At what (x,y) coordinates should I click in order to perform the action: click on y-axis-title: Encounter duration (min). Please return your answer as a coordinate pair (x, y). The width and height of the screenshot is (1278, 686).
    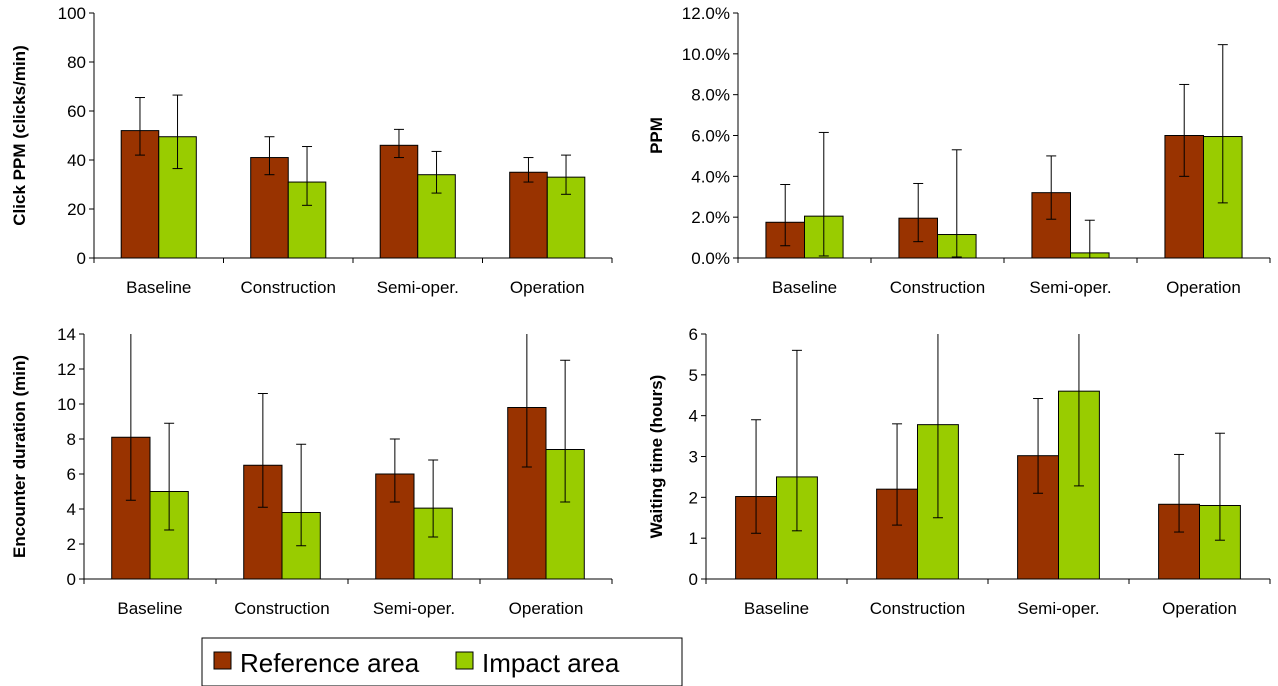
    Looking at the image, I should click on (19, 456).